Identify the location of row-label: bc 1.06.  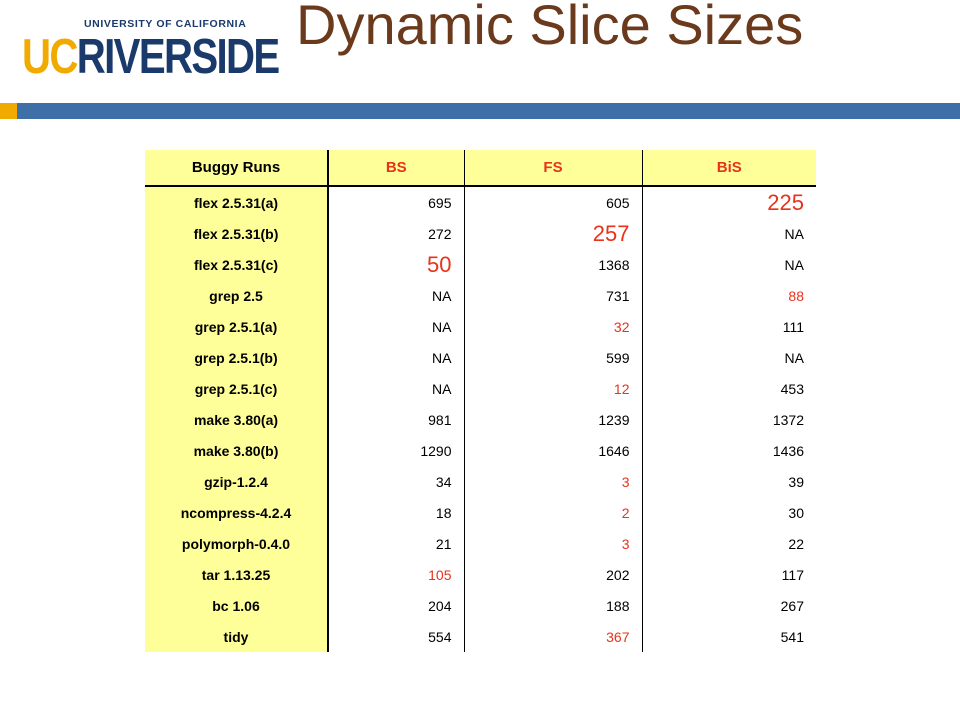
(237, 605).